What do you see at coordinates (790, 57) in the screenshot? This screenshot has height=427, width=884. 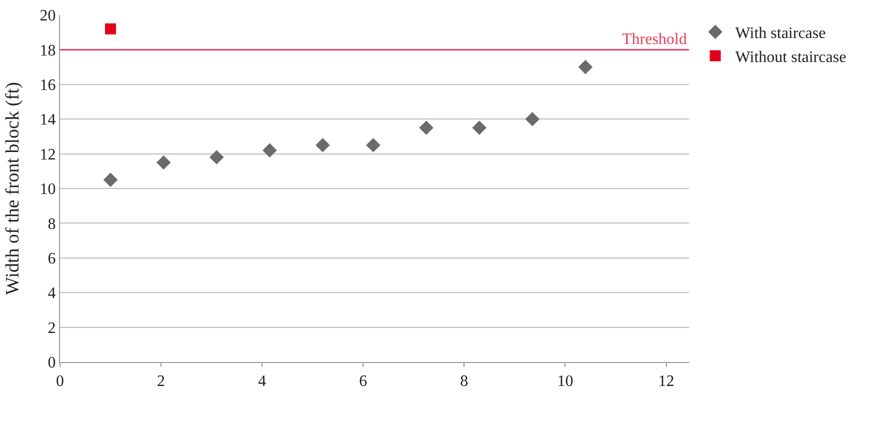 I see `legend-label: Without staircase` at bounding box center [790, 57].